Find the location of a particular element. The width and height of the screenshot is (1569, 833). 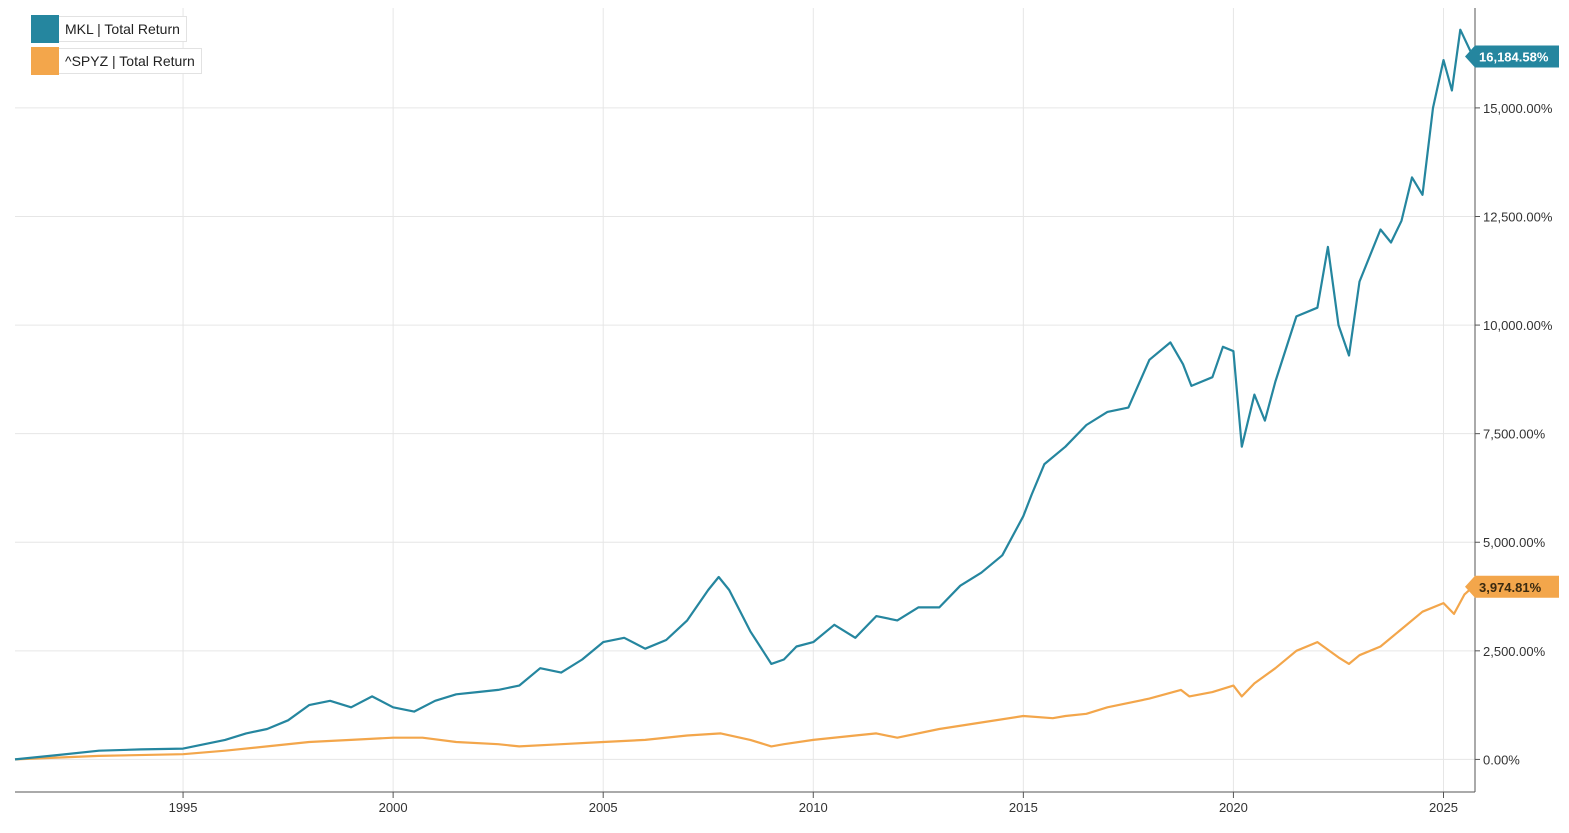

x-tick-label: 1995 is located at coordinates (183, 807).